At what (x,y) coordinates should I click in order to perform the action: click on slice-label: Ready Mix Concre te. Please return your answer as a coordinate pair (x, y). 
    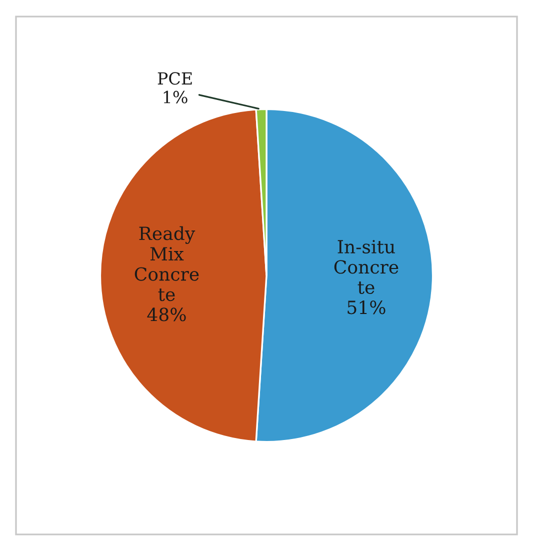
    Looking at the image, I should click on (166, 264).